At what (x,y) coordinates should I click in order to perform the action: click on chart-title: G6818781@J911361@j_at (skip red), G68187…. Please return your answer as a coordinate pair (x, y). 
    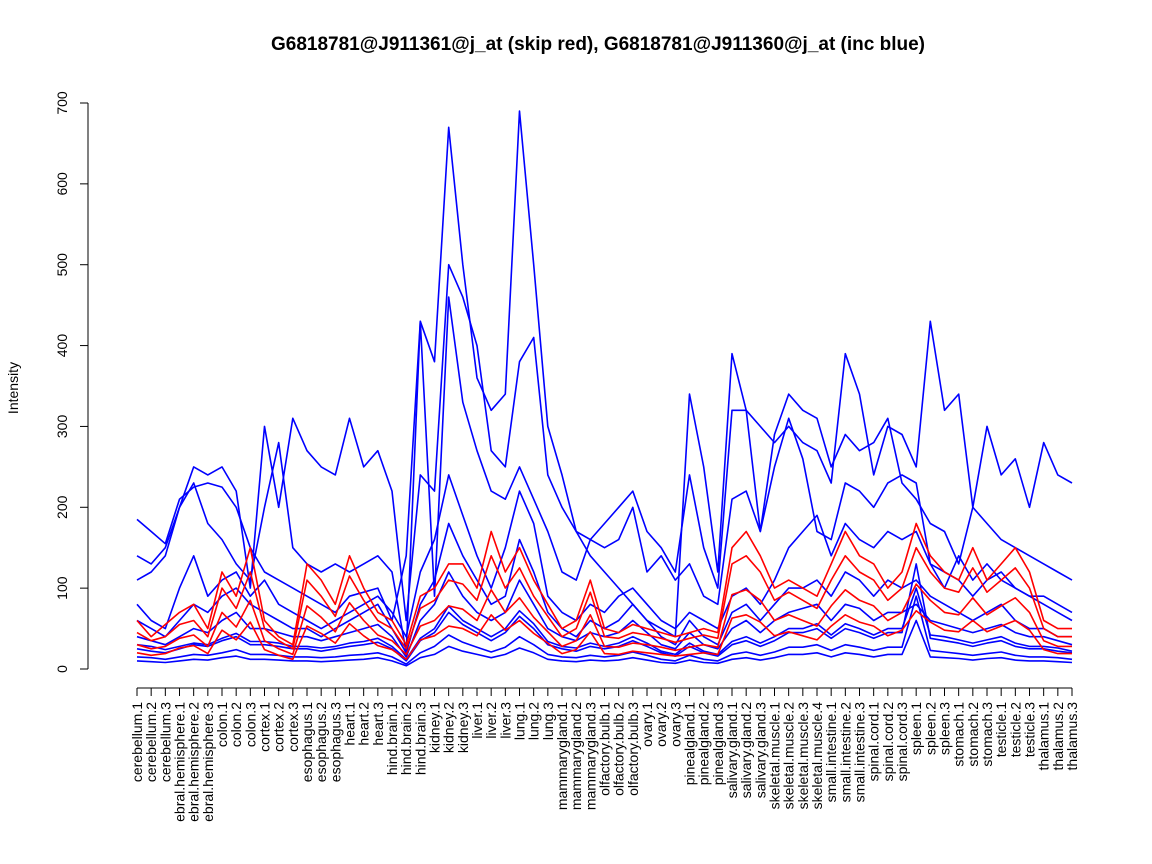
    Looking at the image, I should click on (598, 44).